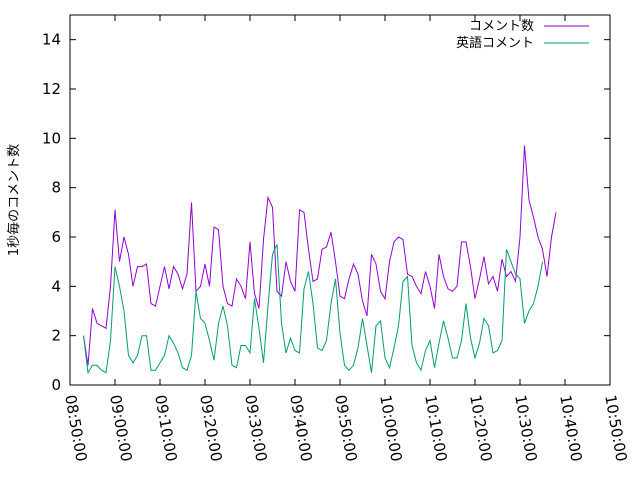  I want to click on x-tick-label: 10:30:00, so click(525, 427).